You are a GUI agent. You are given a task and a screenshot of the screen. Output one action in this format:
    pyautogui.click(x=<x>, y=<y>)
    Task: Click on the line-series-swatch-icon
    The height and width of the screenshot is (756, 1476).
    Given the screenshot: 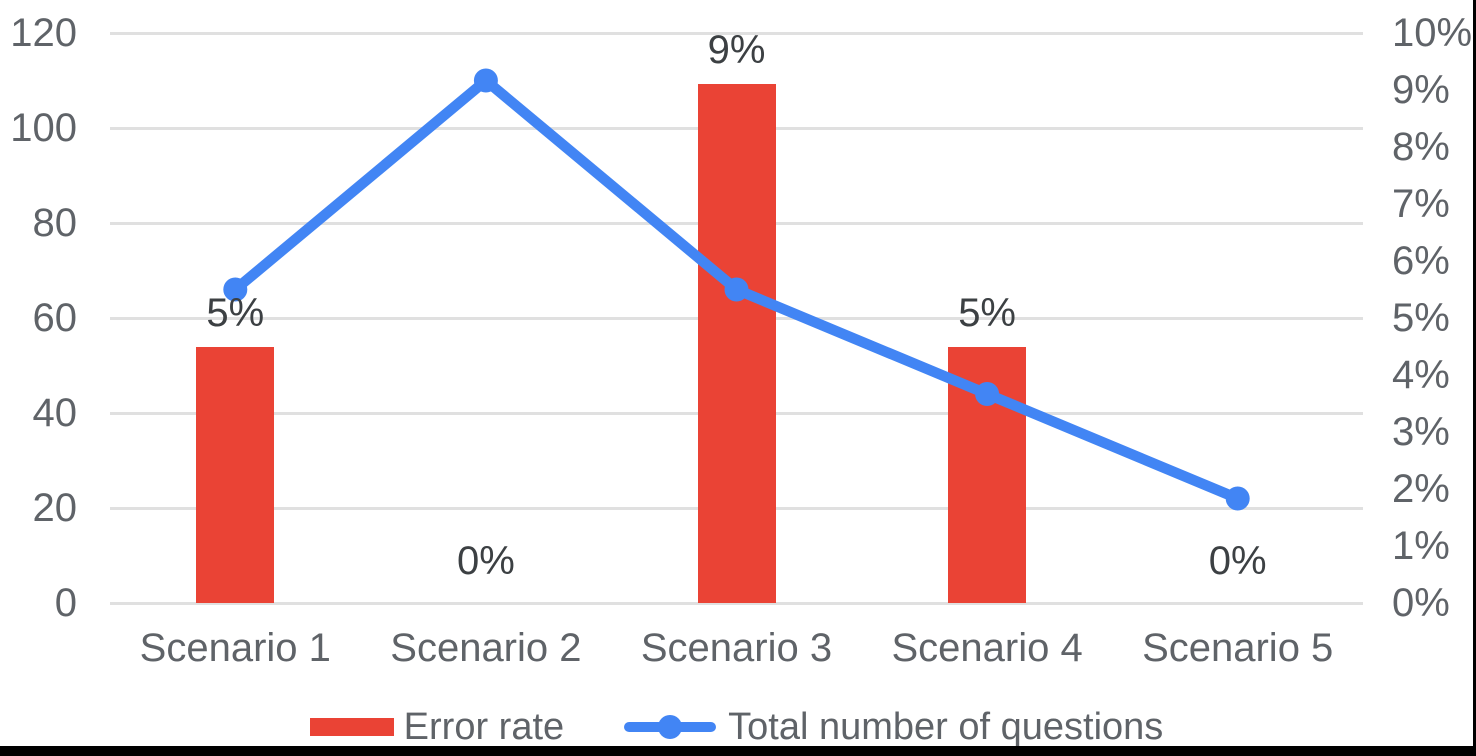 What is the action you would take?
    pyautogui.click(x=670, y=727)
    